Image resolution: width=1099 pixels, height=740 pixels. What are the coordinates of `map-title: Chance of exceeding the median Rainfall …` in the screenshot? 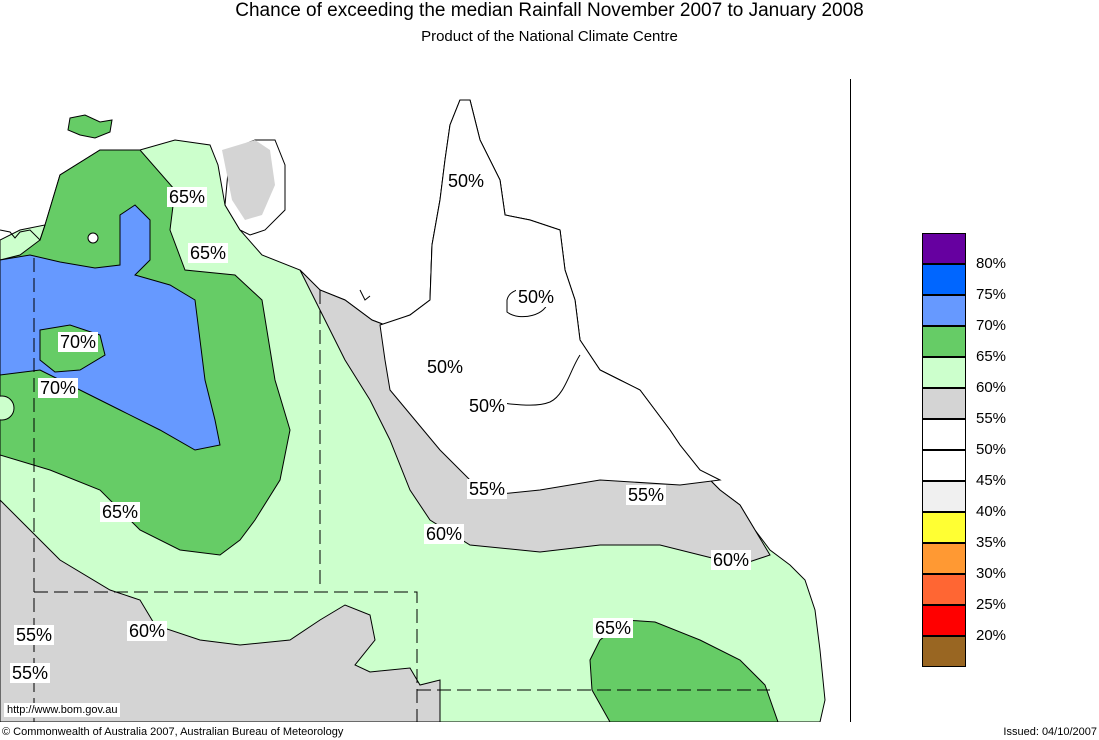 It's located at (549, 10).